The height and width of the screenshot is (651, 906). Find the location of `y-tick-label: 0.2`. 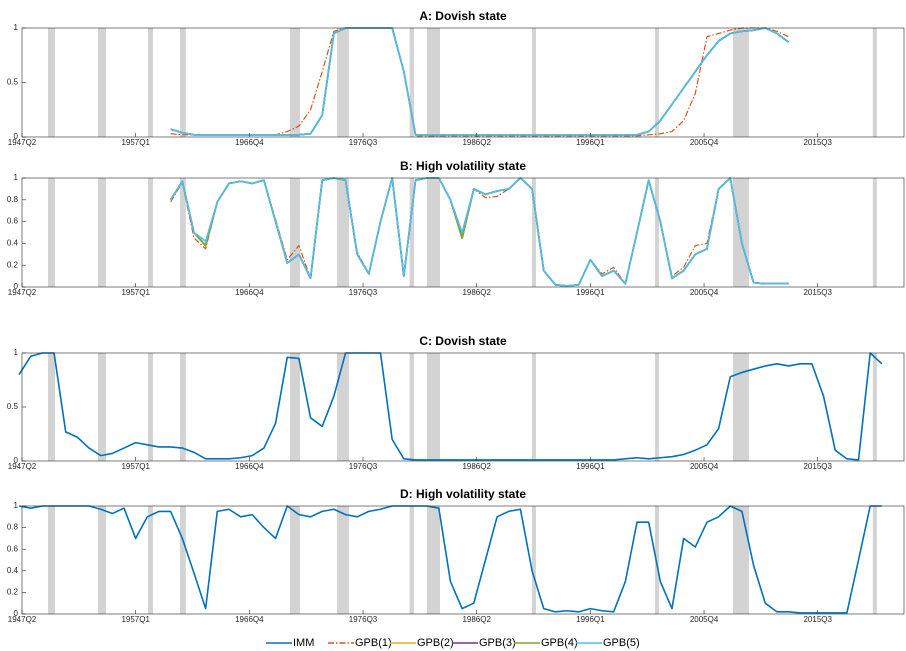

y-tick-label: 0.2 is located at coordinates (13, 264).